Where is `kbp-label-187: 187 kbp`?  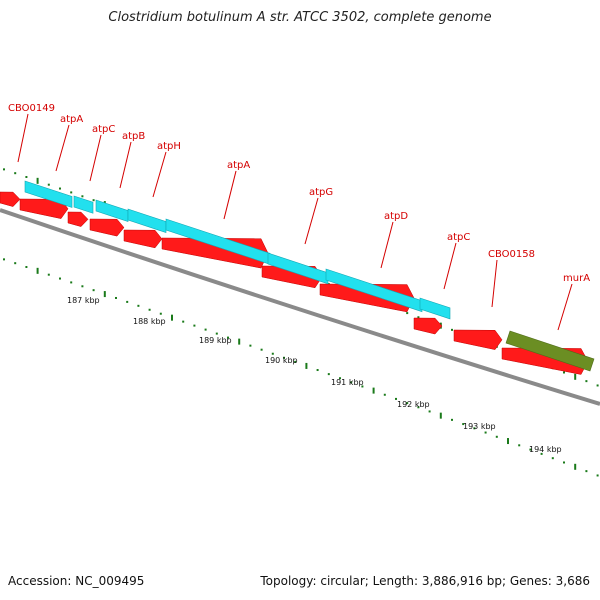
kbp-label-187: 187 kbp is located at coordinates (83, 300).